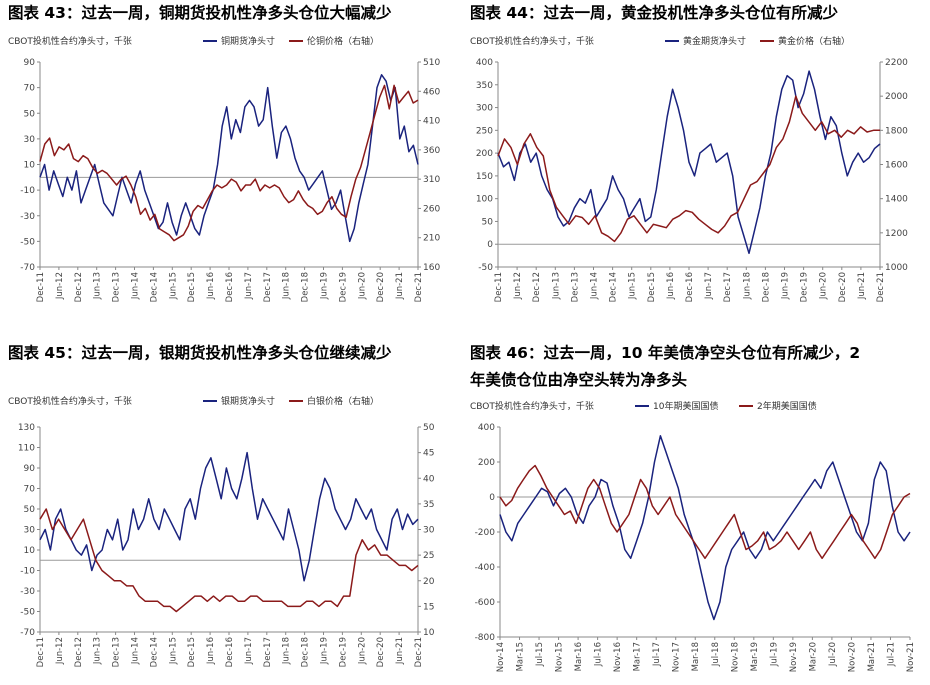 The width and height of the screenshot is (930, 685). What do you see at coordinates (896, 131) in the screenshot?
I see `y-right-tick-label: 1800` at bounding box center [896, 131].